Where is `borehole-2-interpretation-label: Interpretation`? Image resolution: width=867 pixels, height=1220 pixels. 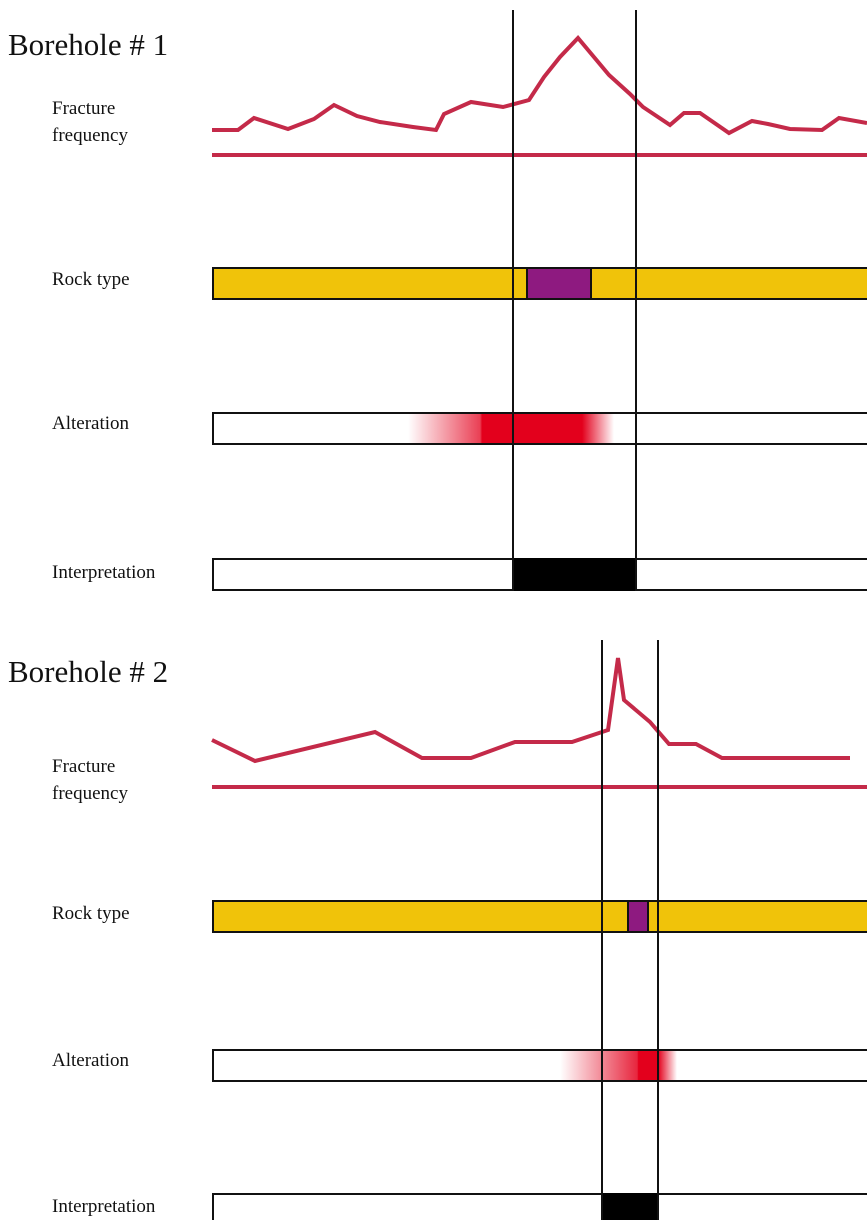 borehole-2-interpretation-label: Interpretation is located at coordinates (104, 1206).